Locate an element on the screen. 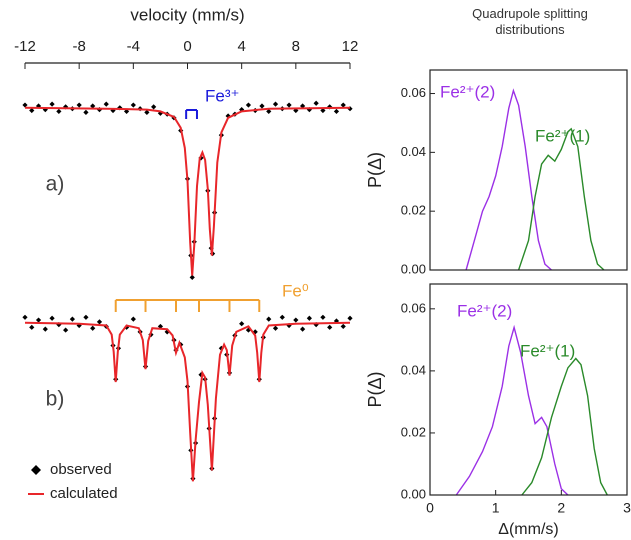 This screenshot has width=631, height=540. x-tick-label: 12 is located at coordinates (350, 46).